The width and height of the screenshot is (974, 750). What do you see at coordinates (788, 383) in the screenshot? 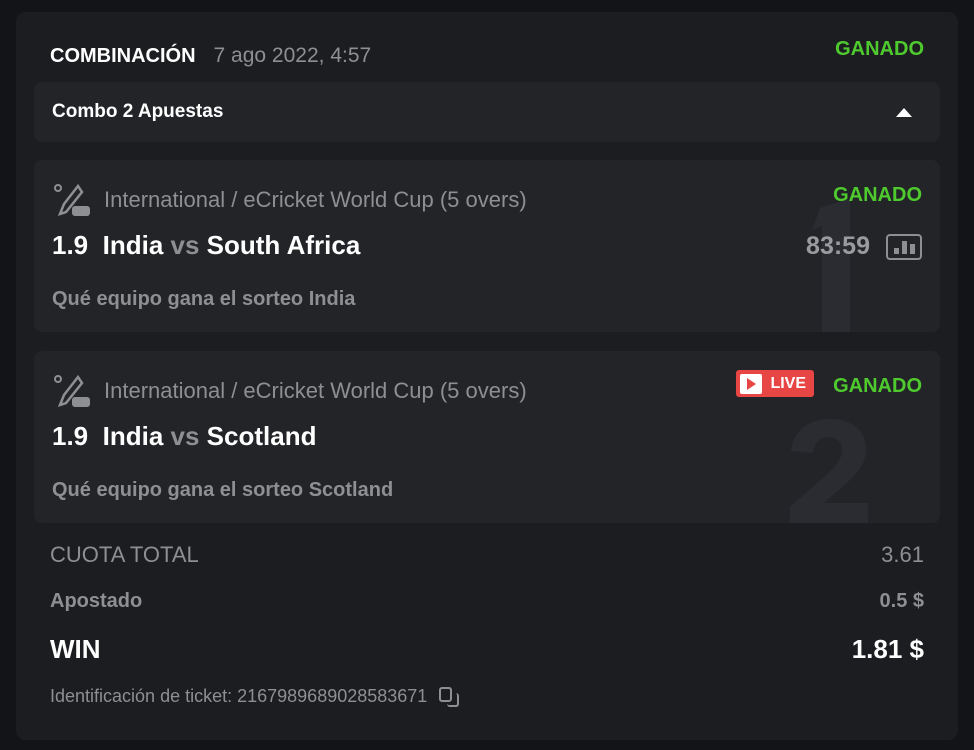
I see `live-label: LIVE` at bounding box center [788, 383].